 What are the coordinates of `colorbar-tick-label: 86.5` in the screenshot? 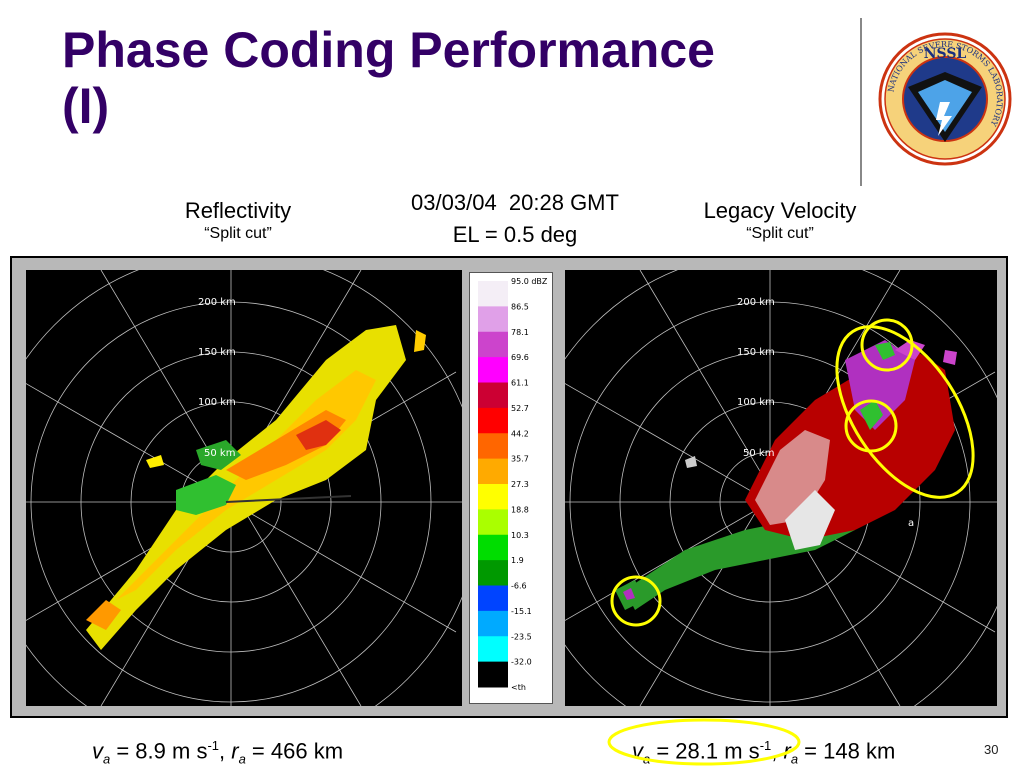 It's located at (520, 306).